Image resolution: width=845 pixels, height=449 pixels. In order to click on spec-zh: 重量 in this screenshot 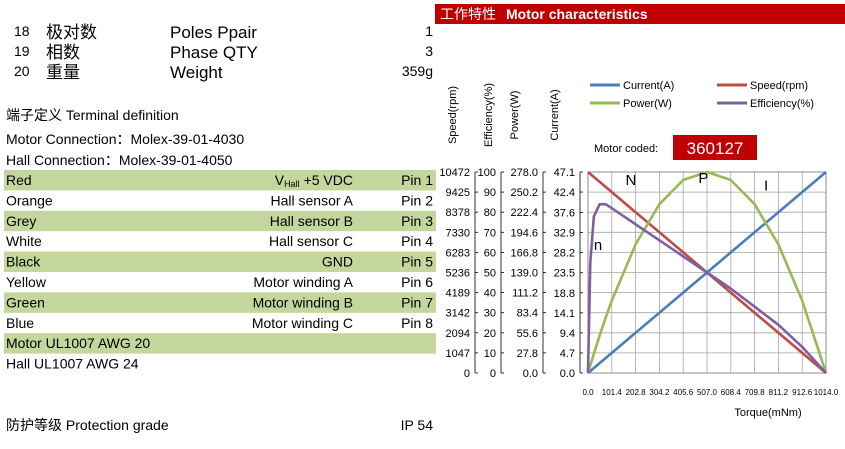, I will do `click(63, 72)`.